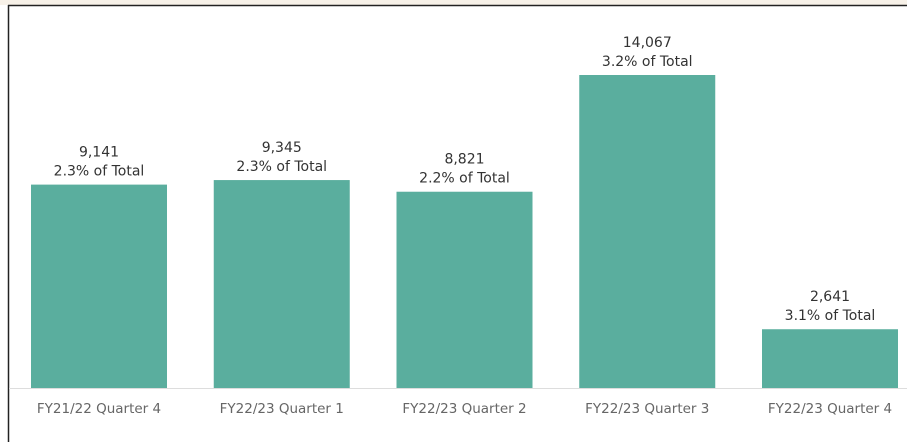 This screenshot has height=442, width=907. Describe the element at coordinates (99, 409) in the screenshot. I see `x-tick-label: FY21/22 Quarter 4` at that location.